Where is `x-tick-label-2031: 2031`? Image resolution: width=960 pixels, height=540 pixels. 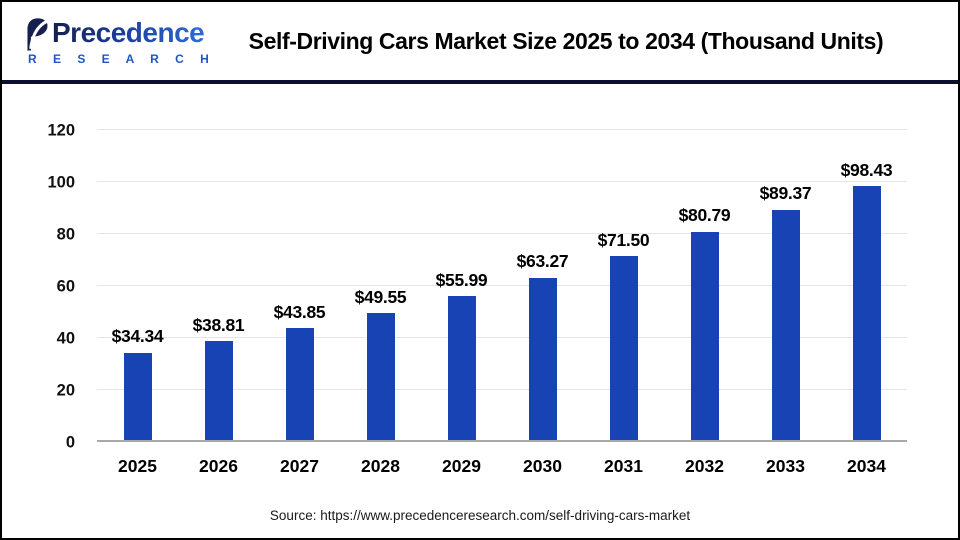
x-tick-label-2031: 2031 is located at coordinates (623, 466).